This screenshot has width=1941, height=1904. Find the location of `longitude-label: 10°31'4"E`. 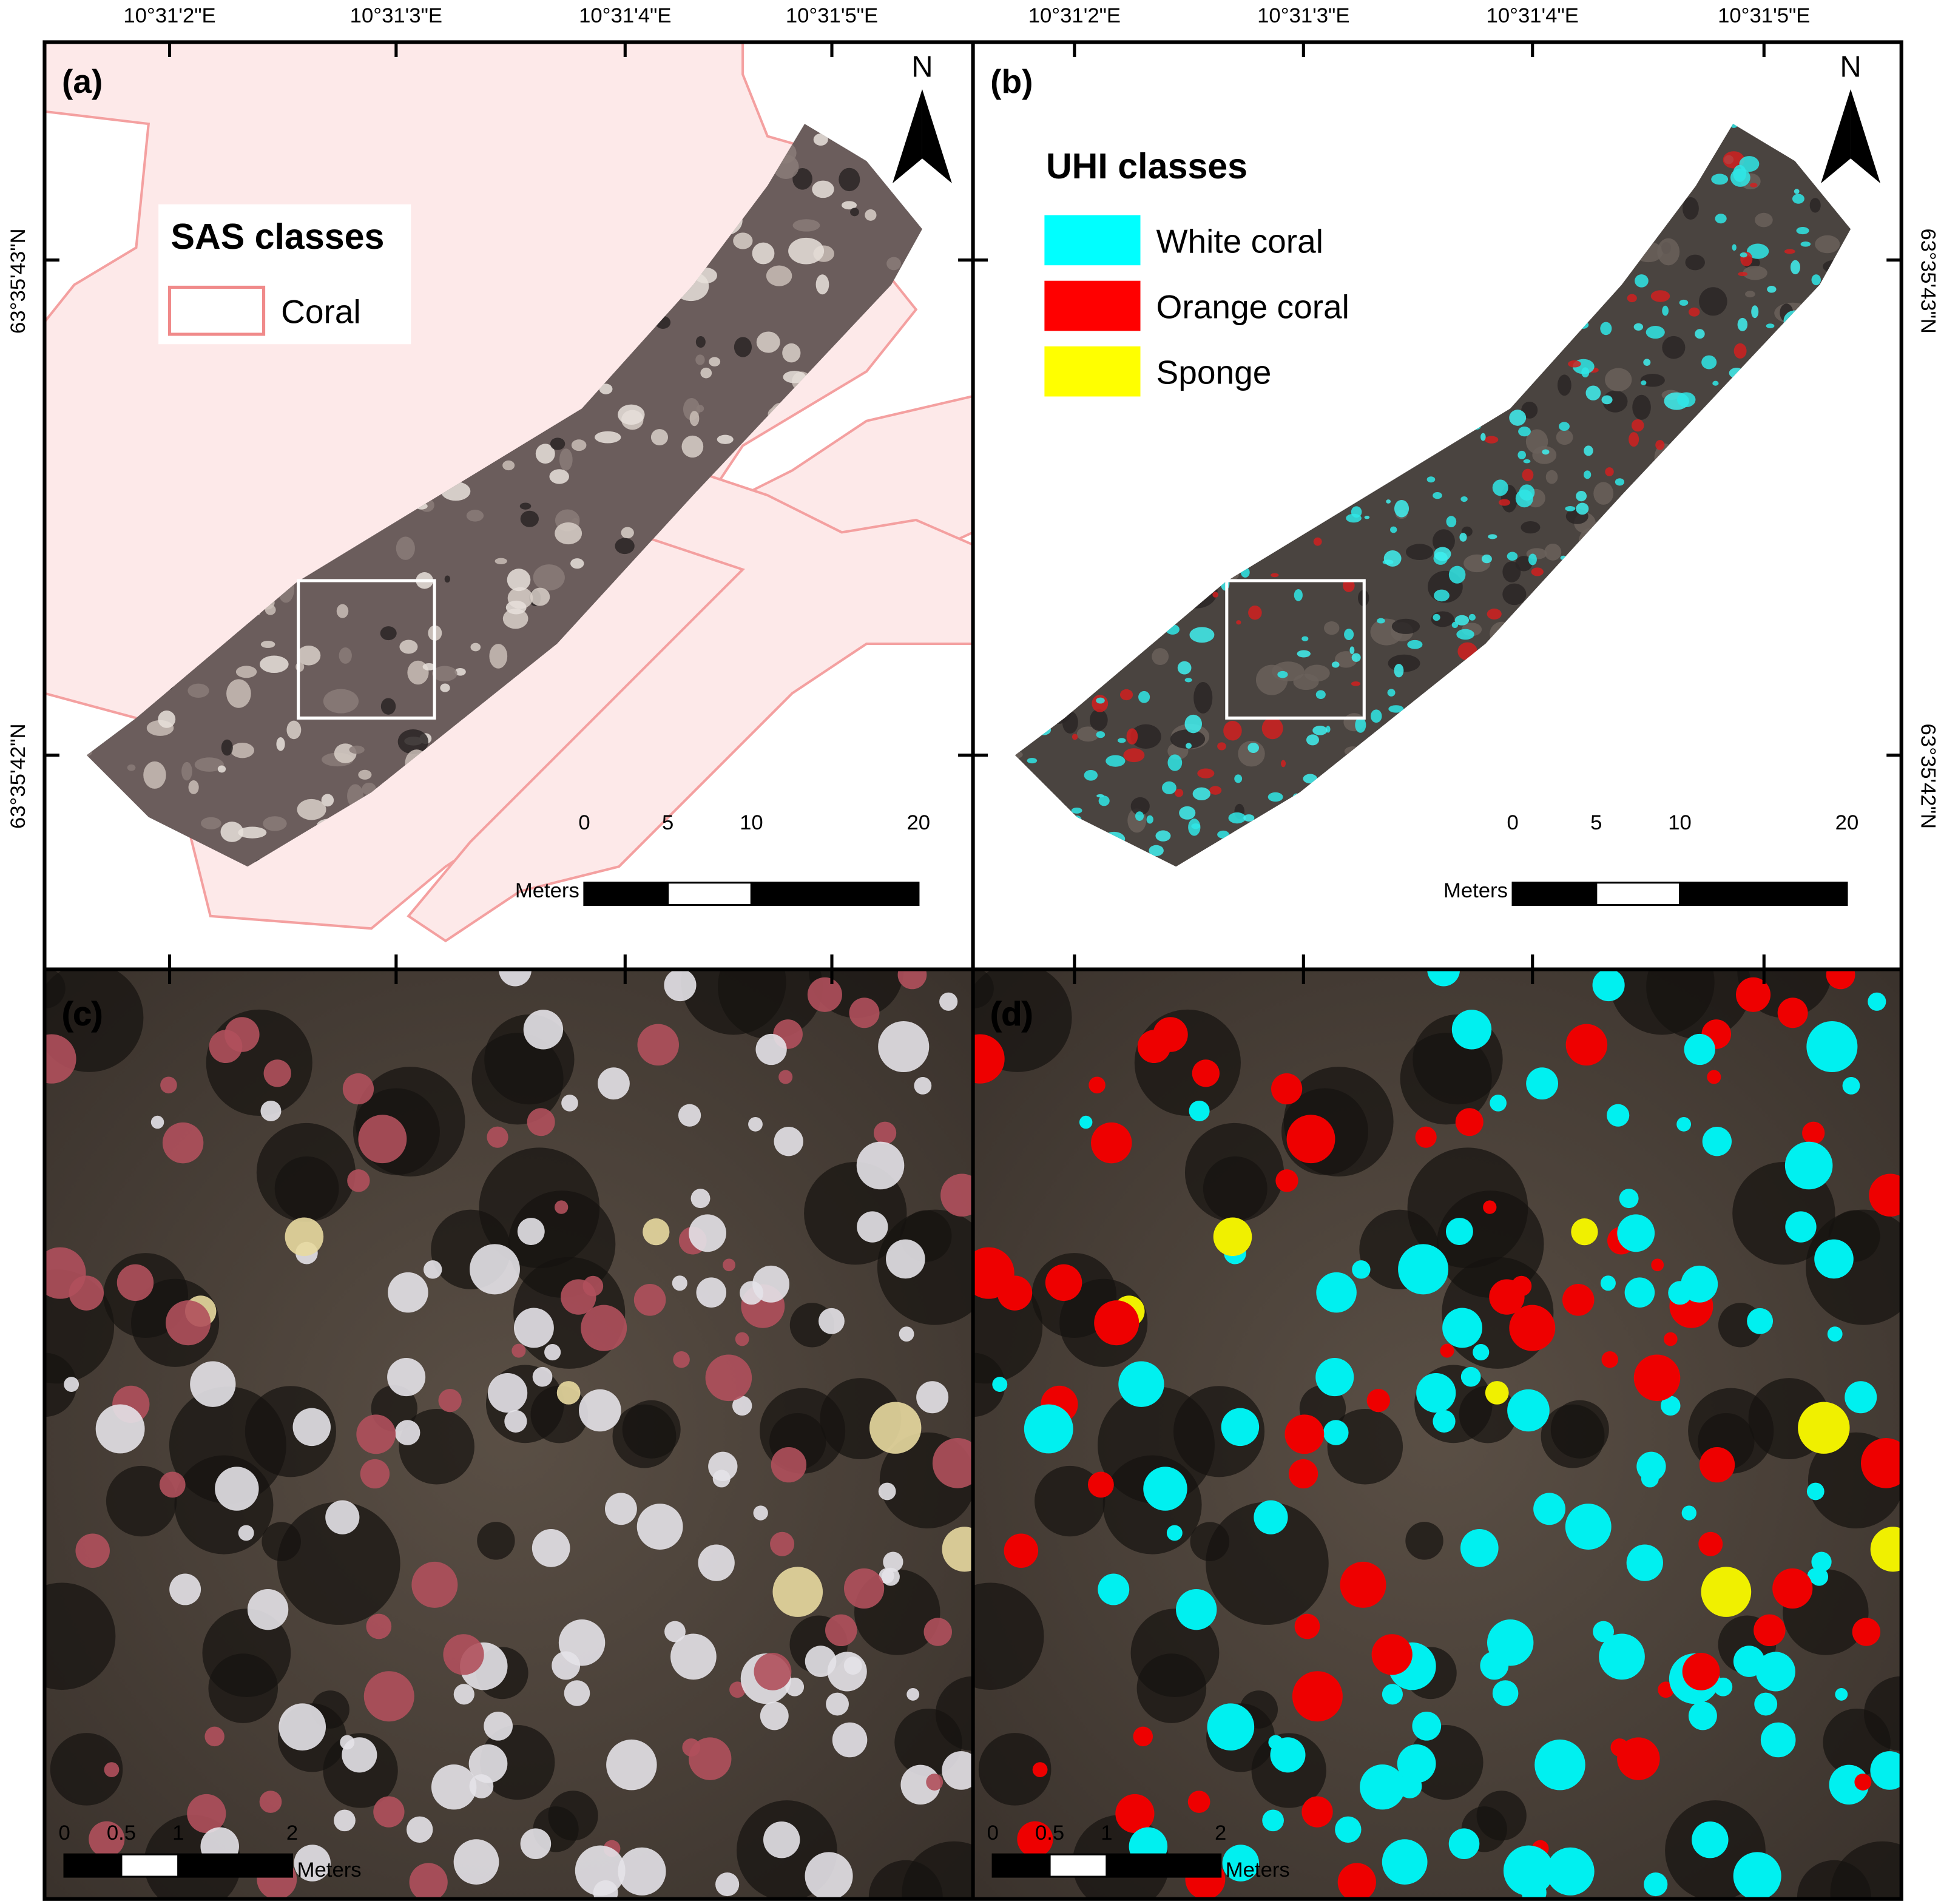

longitude-label: 10°31'4"E is located at coordinates (625, 16).